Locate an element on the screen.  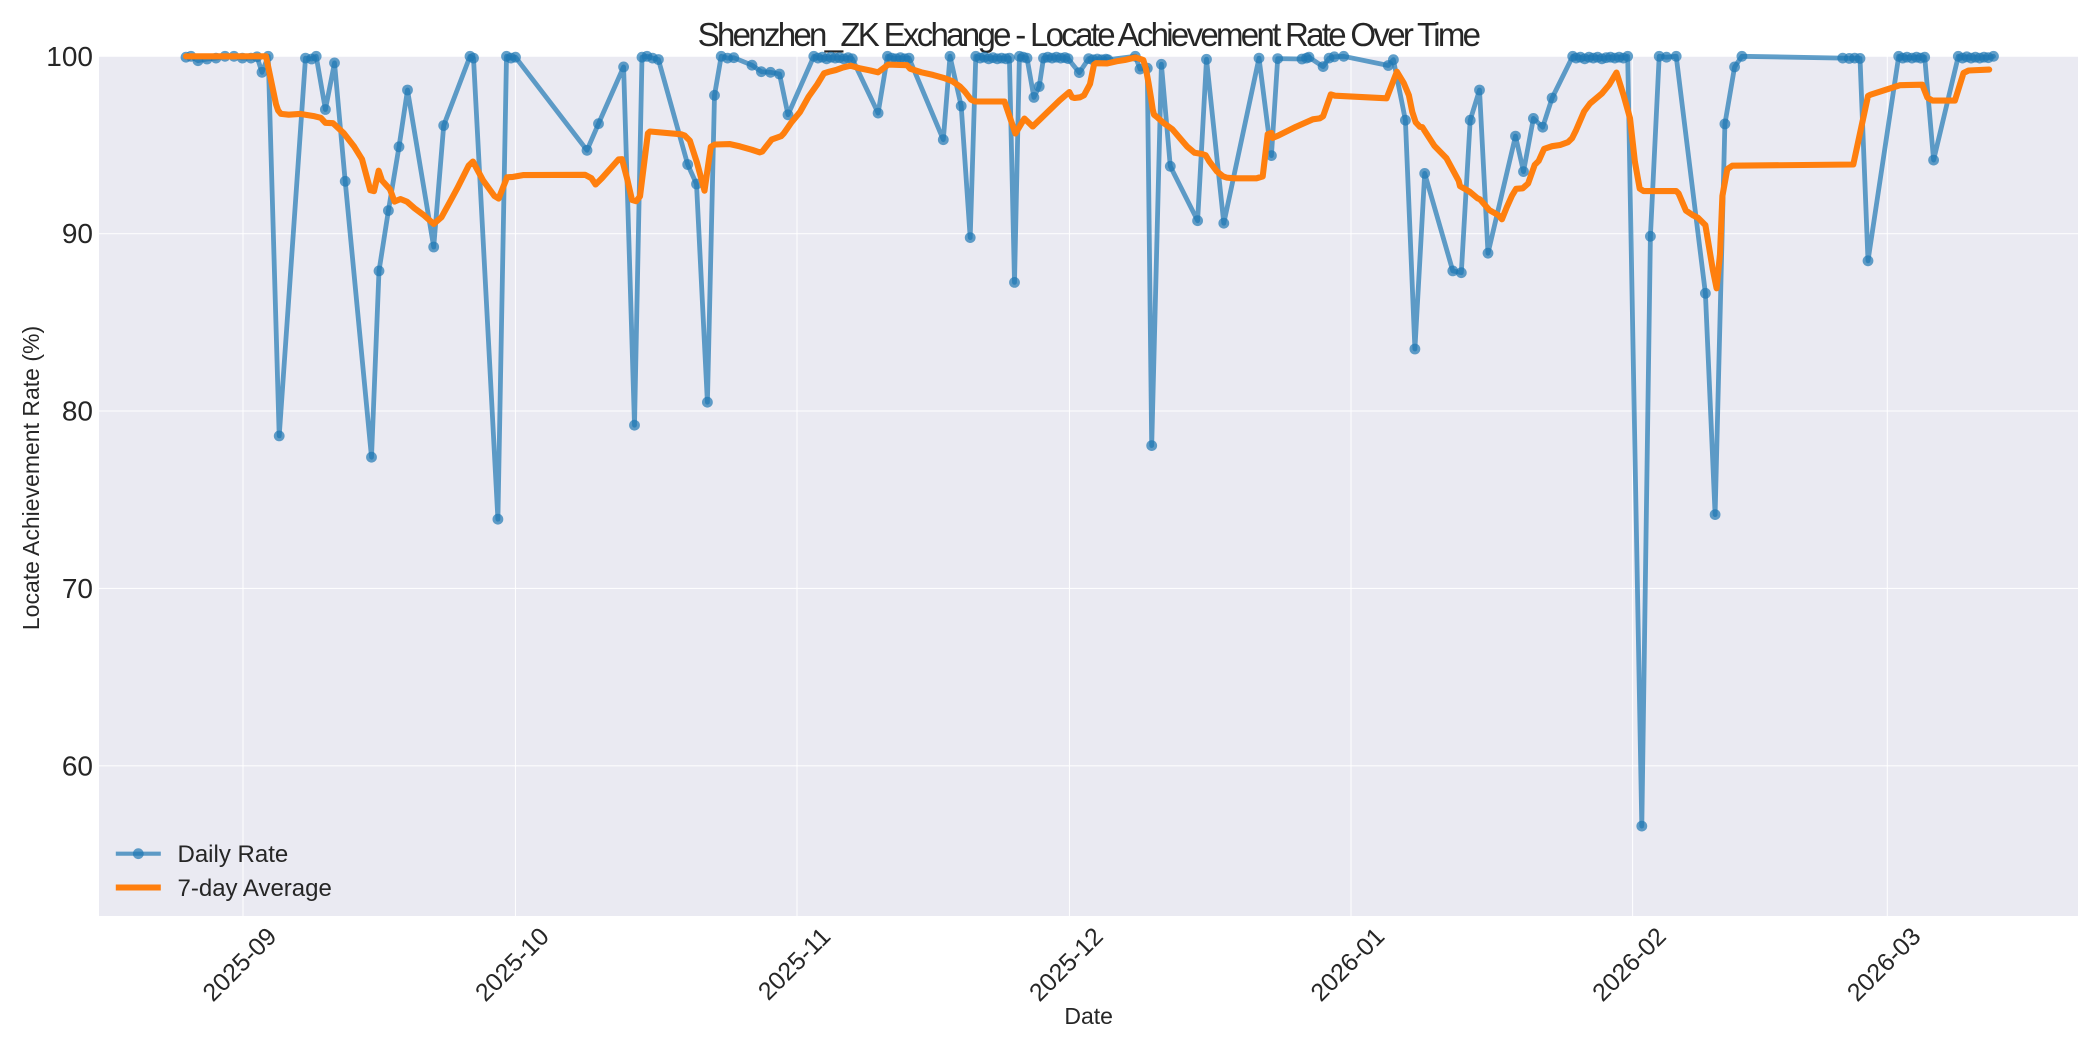
svg-text: 60 is located at coordinates (77, 765).